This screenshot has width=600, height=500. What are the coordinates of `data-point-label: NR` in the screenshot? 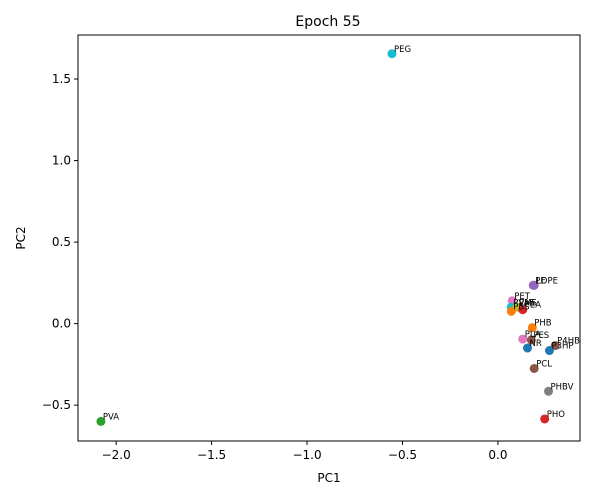 It's located at (536, 344).